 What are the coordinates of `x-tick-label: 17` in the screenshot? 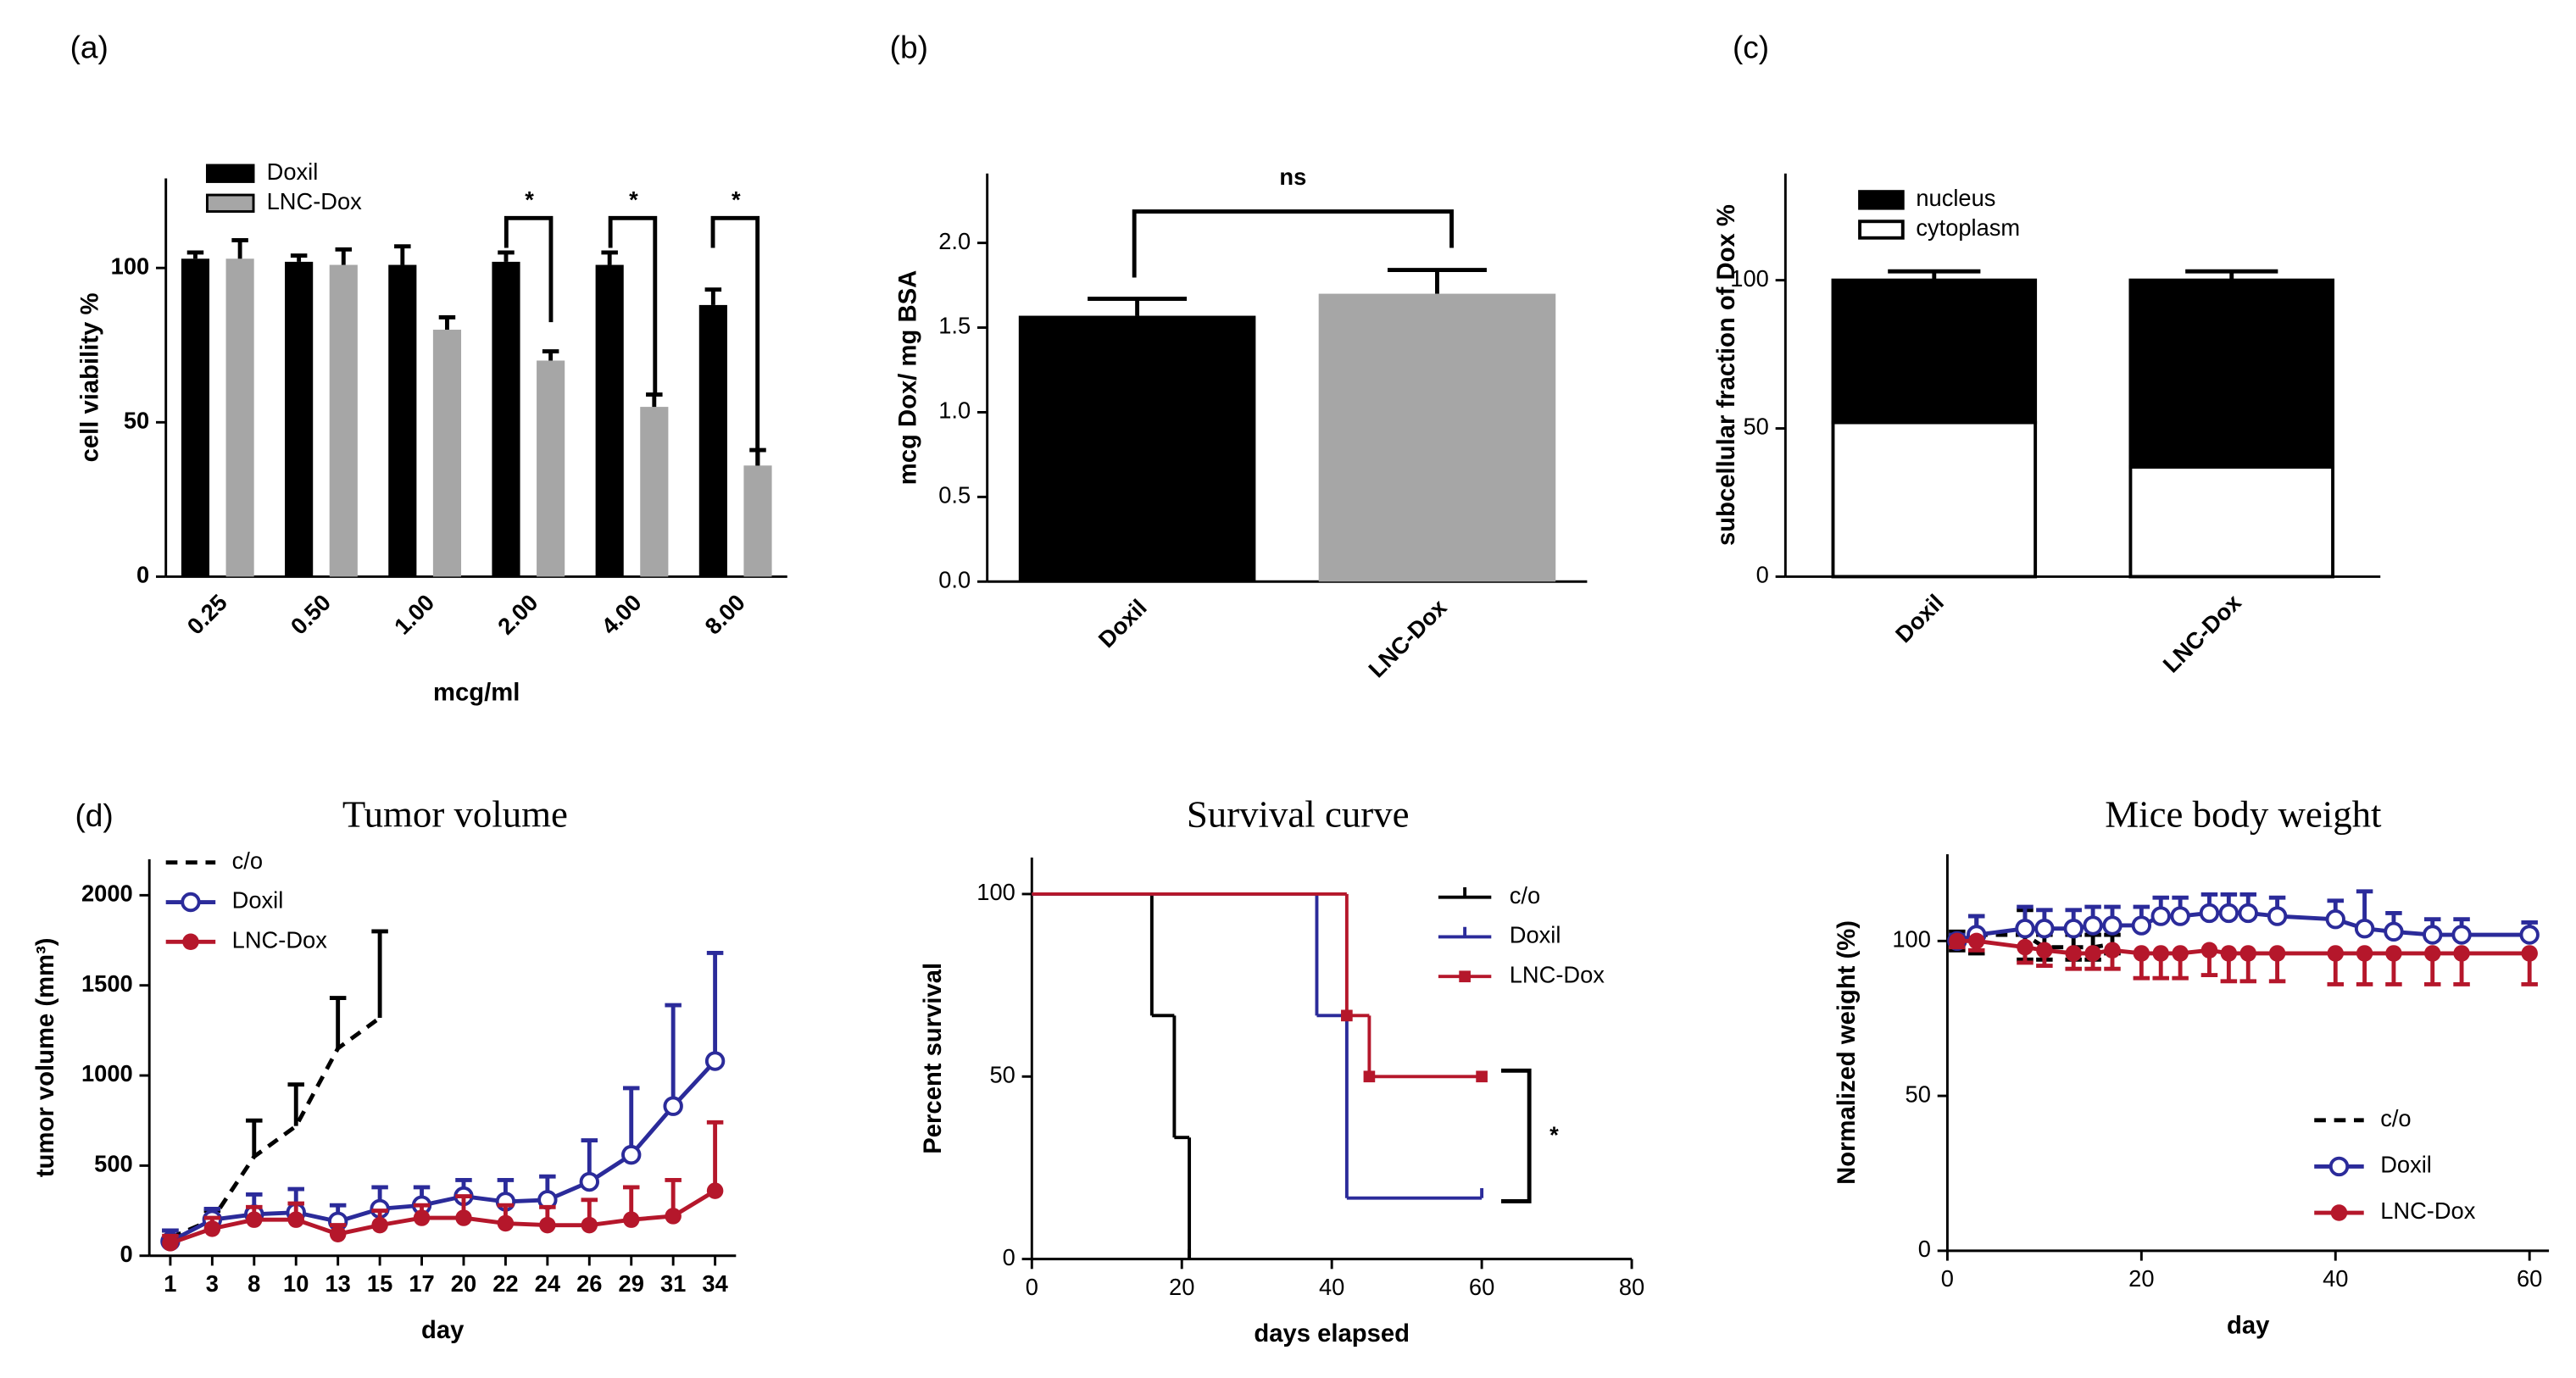 It's located at (421, 1283).